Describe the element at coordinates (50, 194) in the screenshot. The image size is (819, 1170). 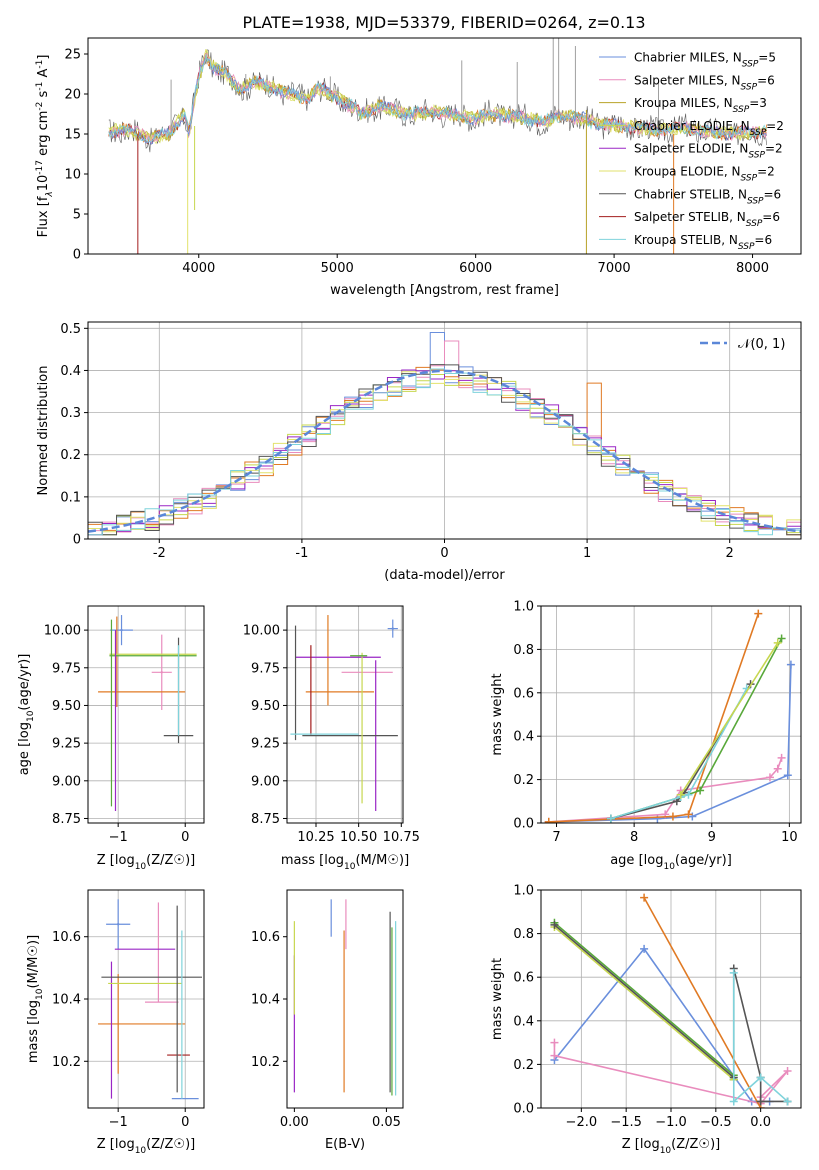
I see `label-part: λ` at that location.